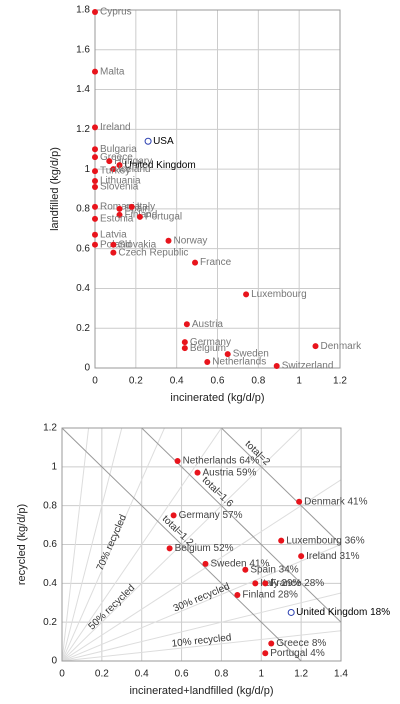 This screenshot has width=400, height=704. Describe the element at coordinates (239, 362) in the screenshot. I see `point-label: Netherlands` at that location.